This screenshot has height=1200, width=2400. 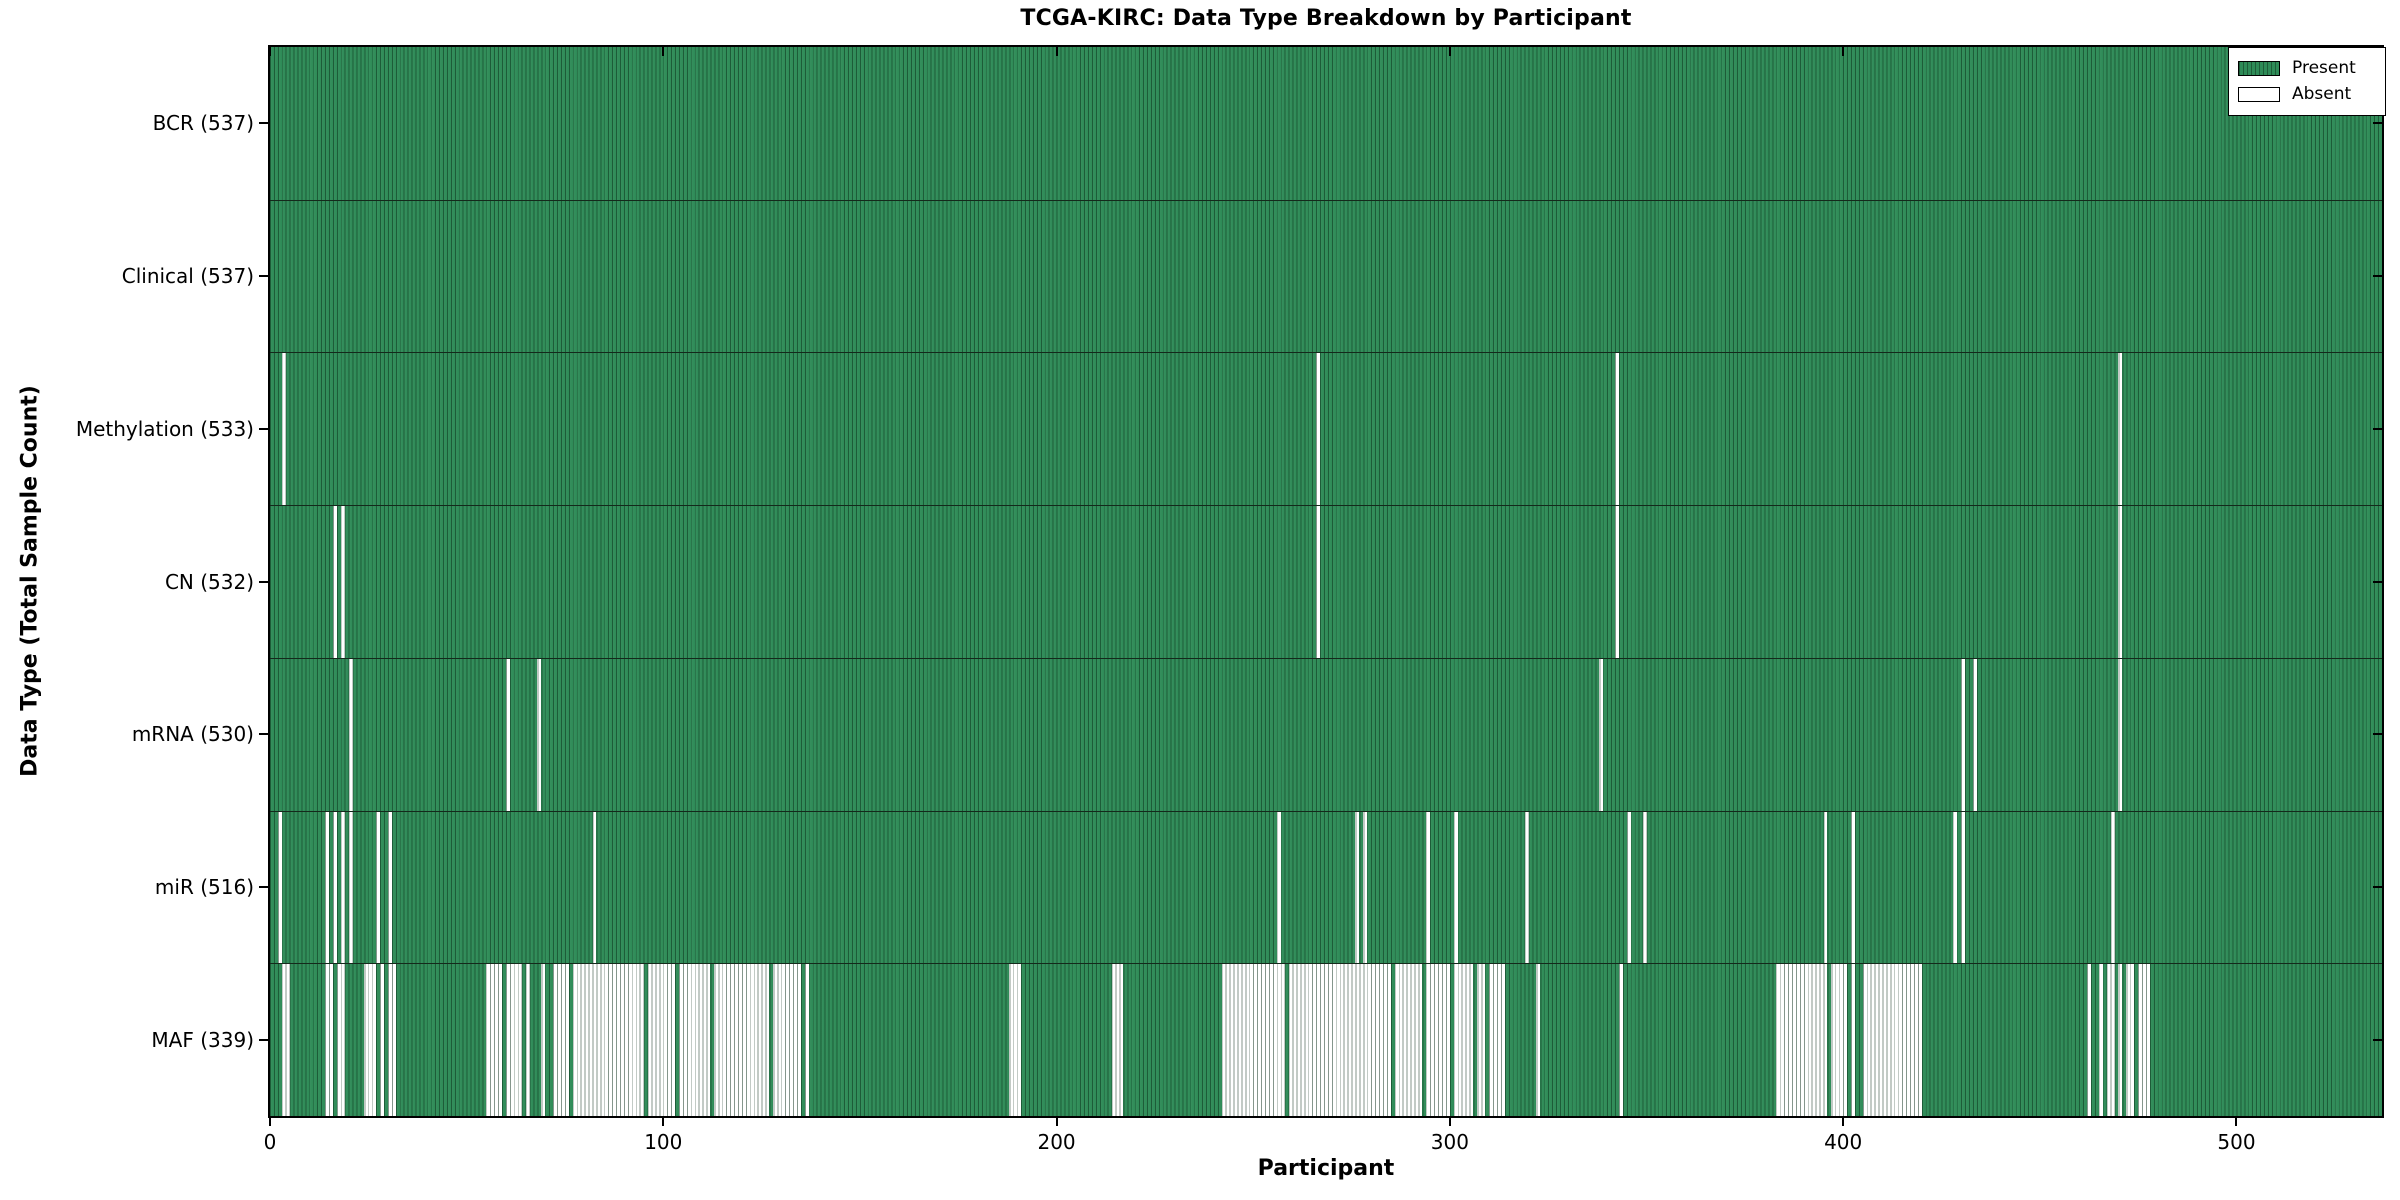 I want to click on row-miR, so click(x=1326, y=887).